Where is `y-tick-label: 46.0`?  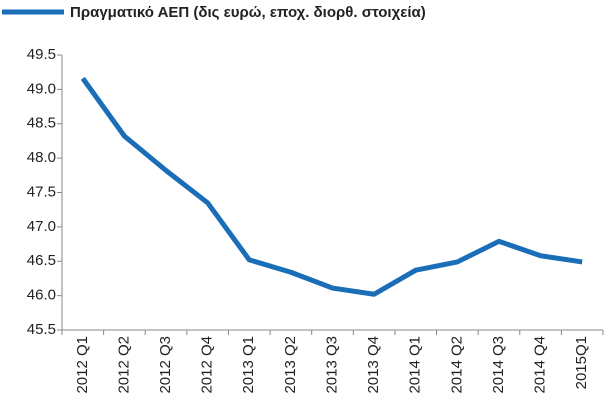
y-tick-label: 46.0 is located at coordinates (41, 295).